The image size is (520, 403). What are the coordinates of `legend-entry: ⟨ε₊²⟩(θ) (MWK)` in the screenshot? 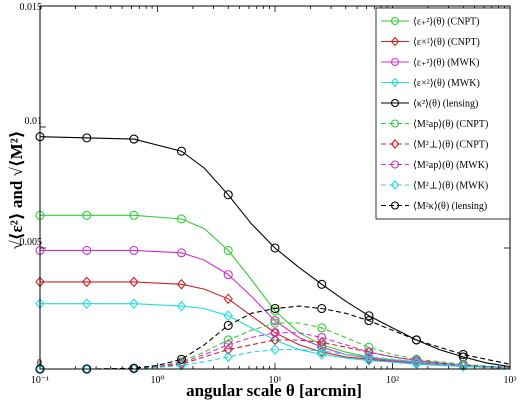 It's located at (430, 63).